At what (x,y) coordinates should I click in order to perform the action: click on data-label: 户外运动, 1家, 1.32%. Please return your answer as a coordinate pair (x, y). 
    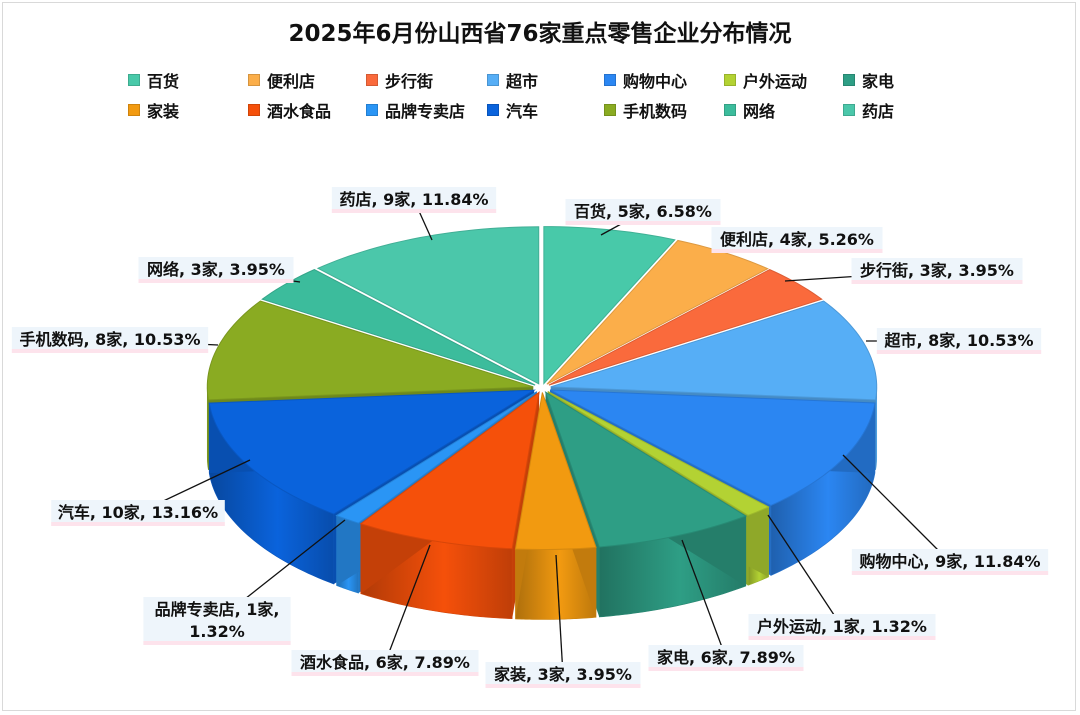
    Looking at the image, I should click on (842, 627).